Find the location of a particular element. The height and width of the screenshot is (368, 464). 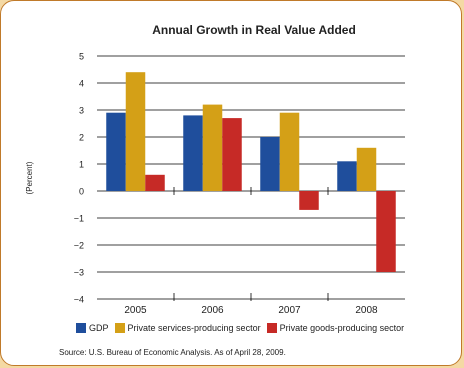

y-tick-label: 3 is located at coordinates (81, 111).